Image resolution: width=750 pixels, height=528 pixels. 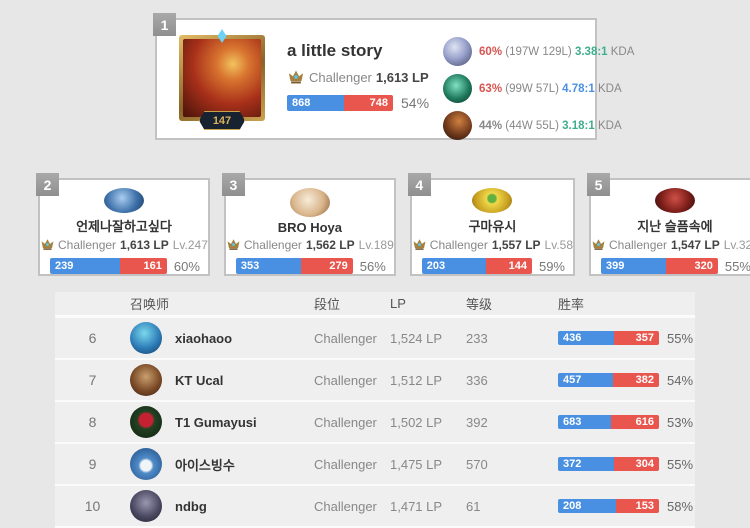 What do you see at coordinates (190, 244) in the screenshot?
I see `summoner-level: Lv.247` at bounding box center [190, 244].